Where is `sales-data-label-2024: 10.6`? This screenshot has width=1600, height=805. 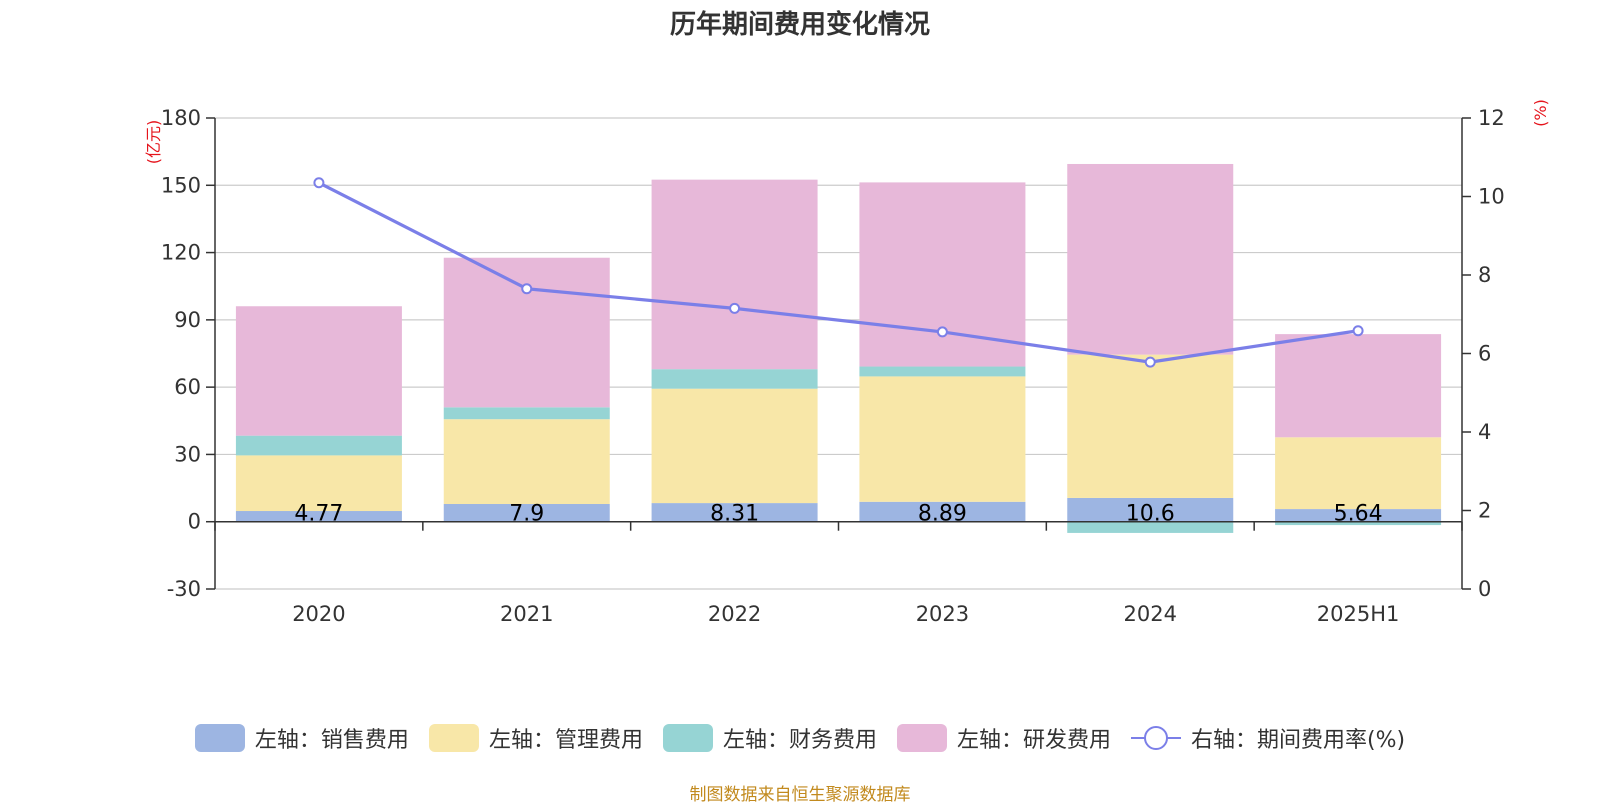
sales-data-label-2024: 10.6 is located at coordinates (1150, 514).